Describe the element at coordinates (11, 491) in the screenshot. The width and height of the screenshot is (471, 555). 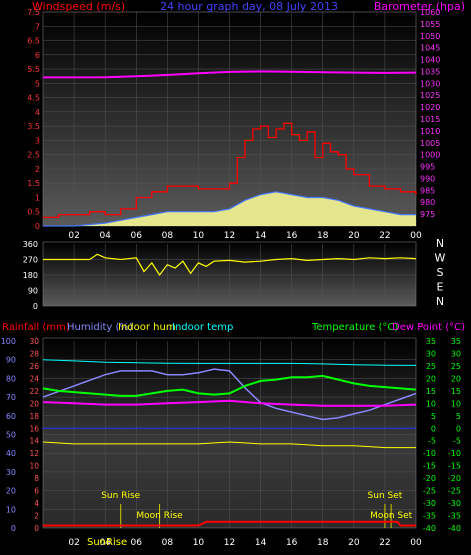
I see `humidity-tick-label: 20` at that location.